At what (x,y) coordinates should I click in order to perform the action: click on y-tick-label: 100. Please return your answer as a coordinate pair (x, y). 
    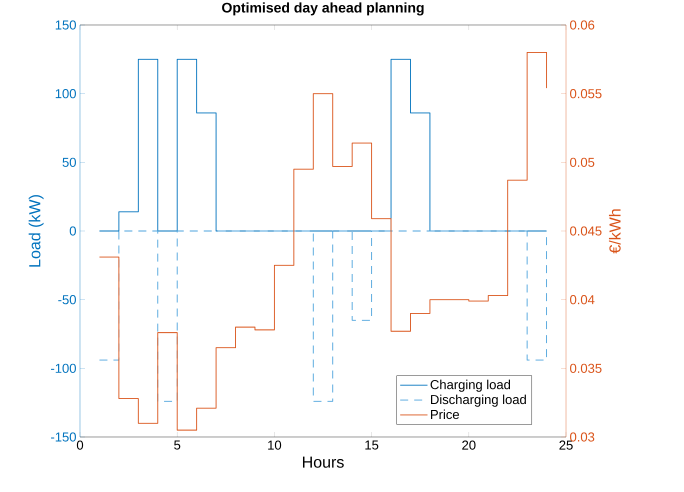
    Looking at the image, I should click on (66, 93).